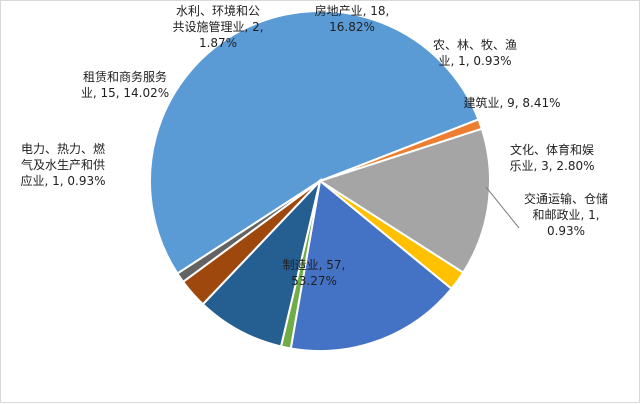 This screenshot has width=640, height=404. I want to click on data-label: 农、林、牧、渔业, 1, 0.93%, so click(475, 53).